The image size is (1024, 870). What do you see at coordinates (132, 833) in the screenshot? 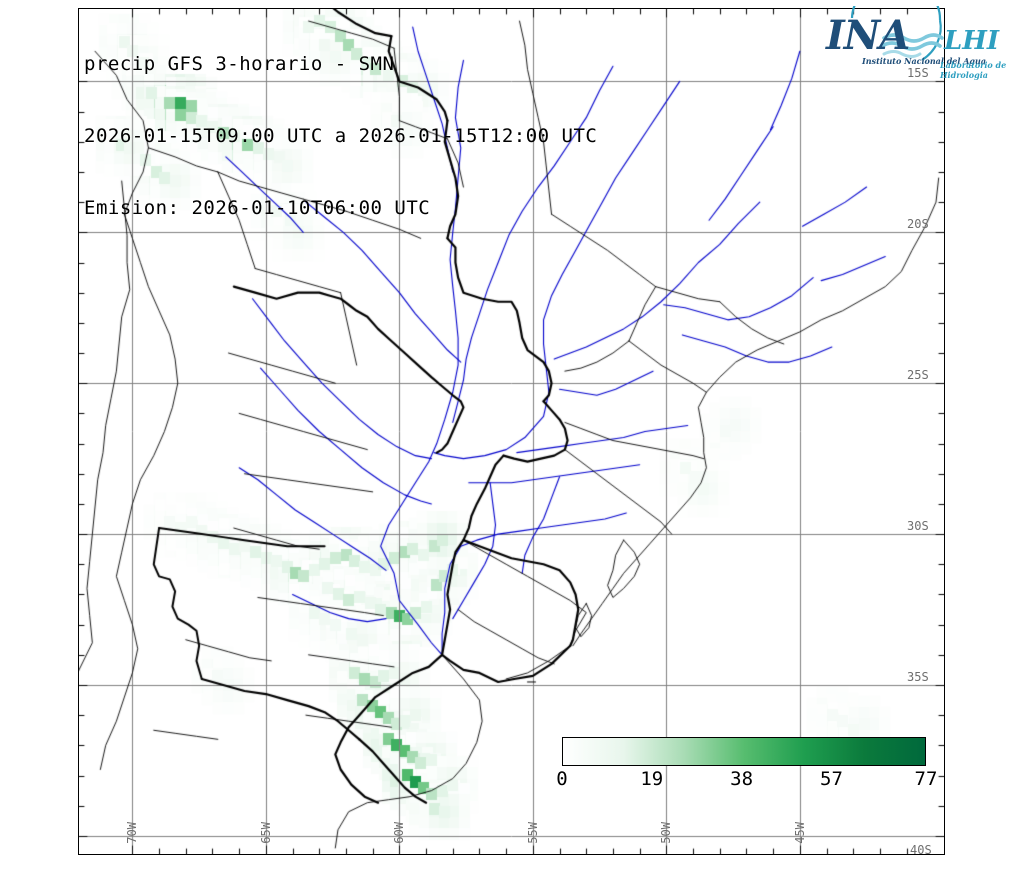
I see `lon-label-70W: 70W` at bounding box center [132, 833].